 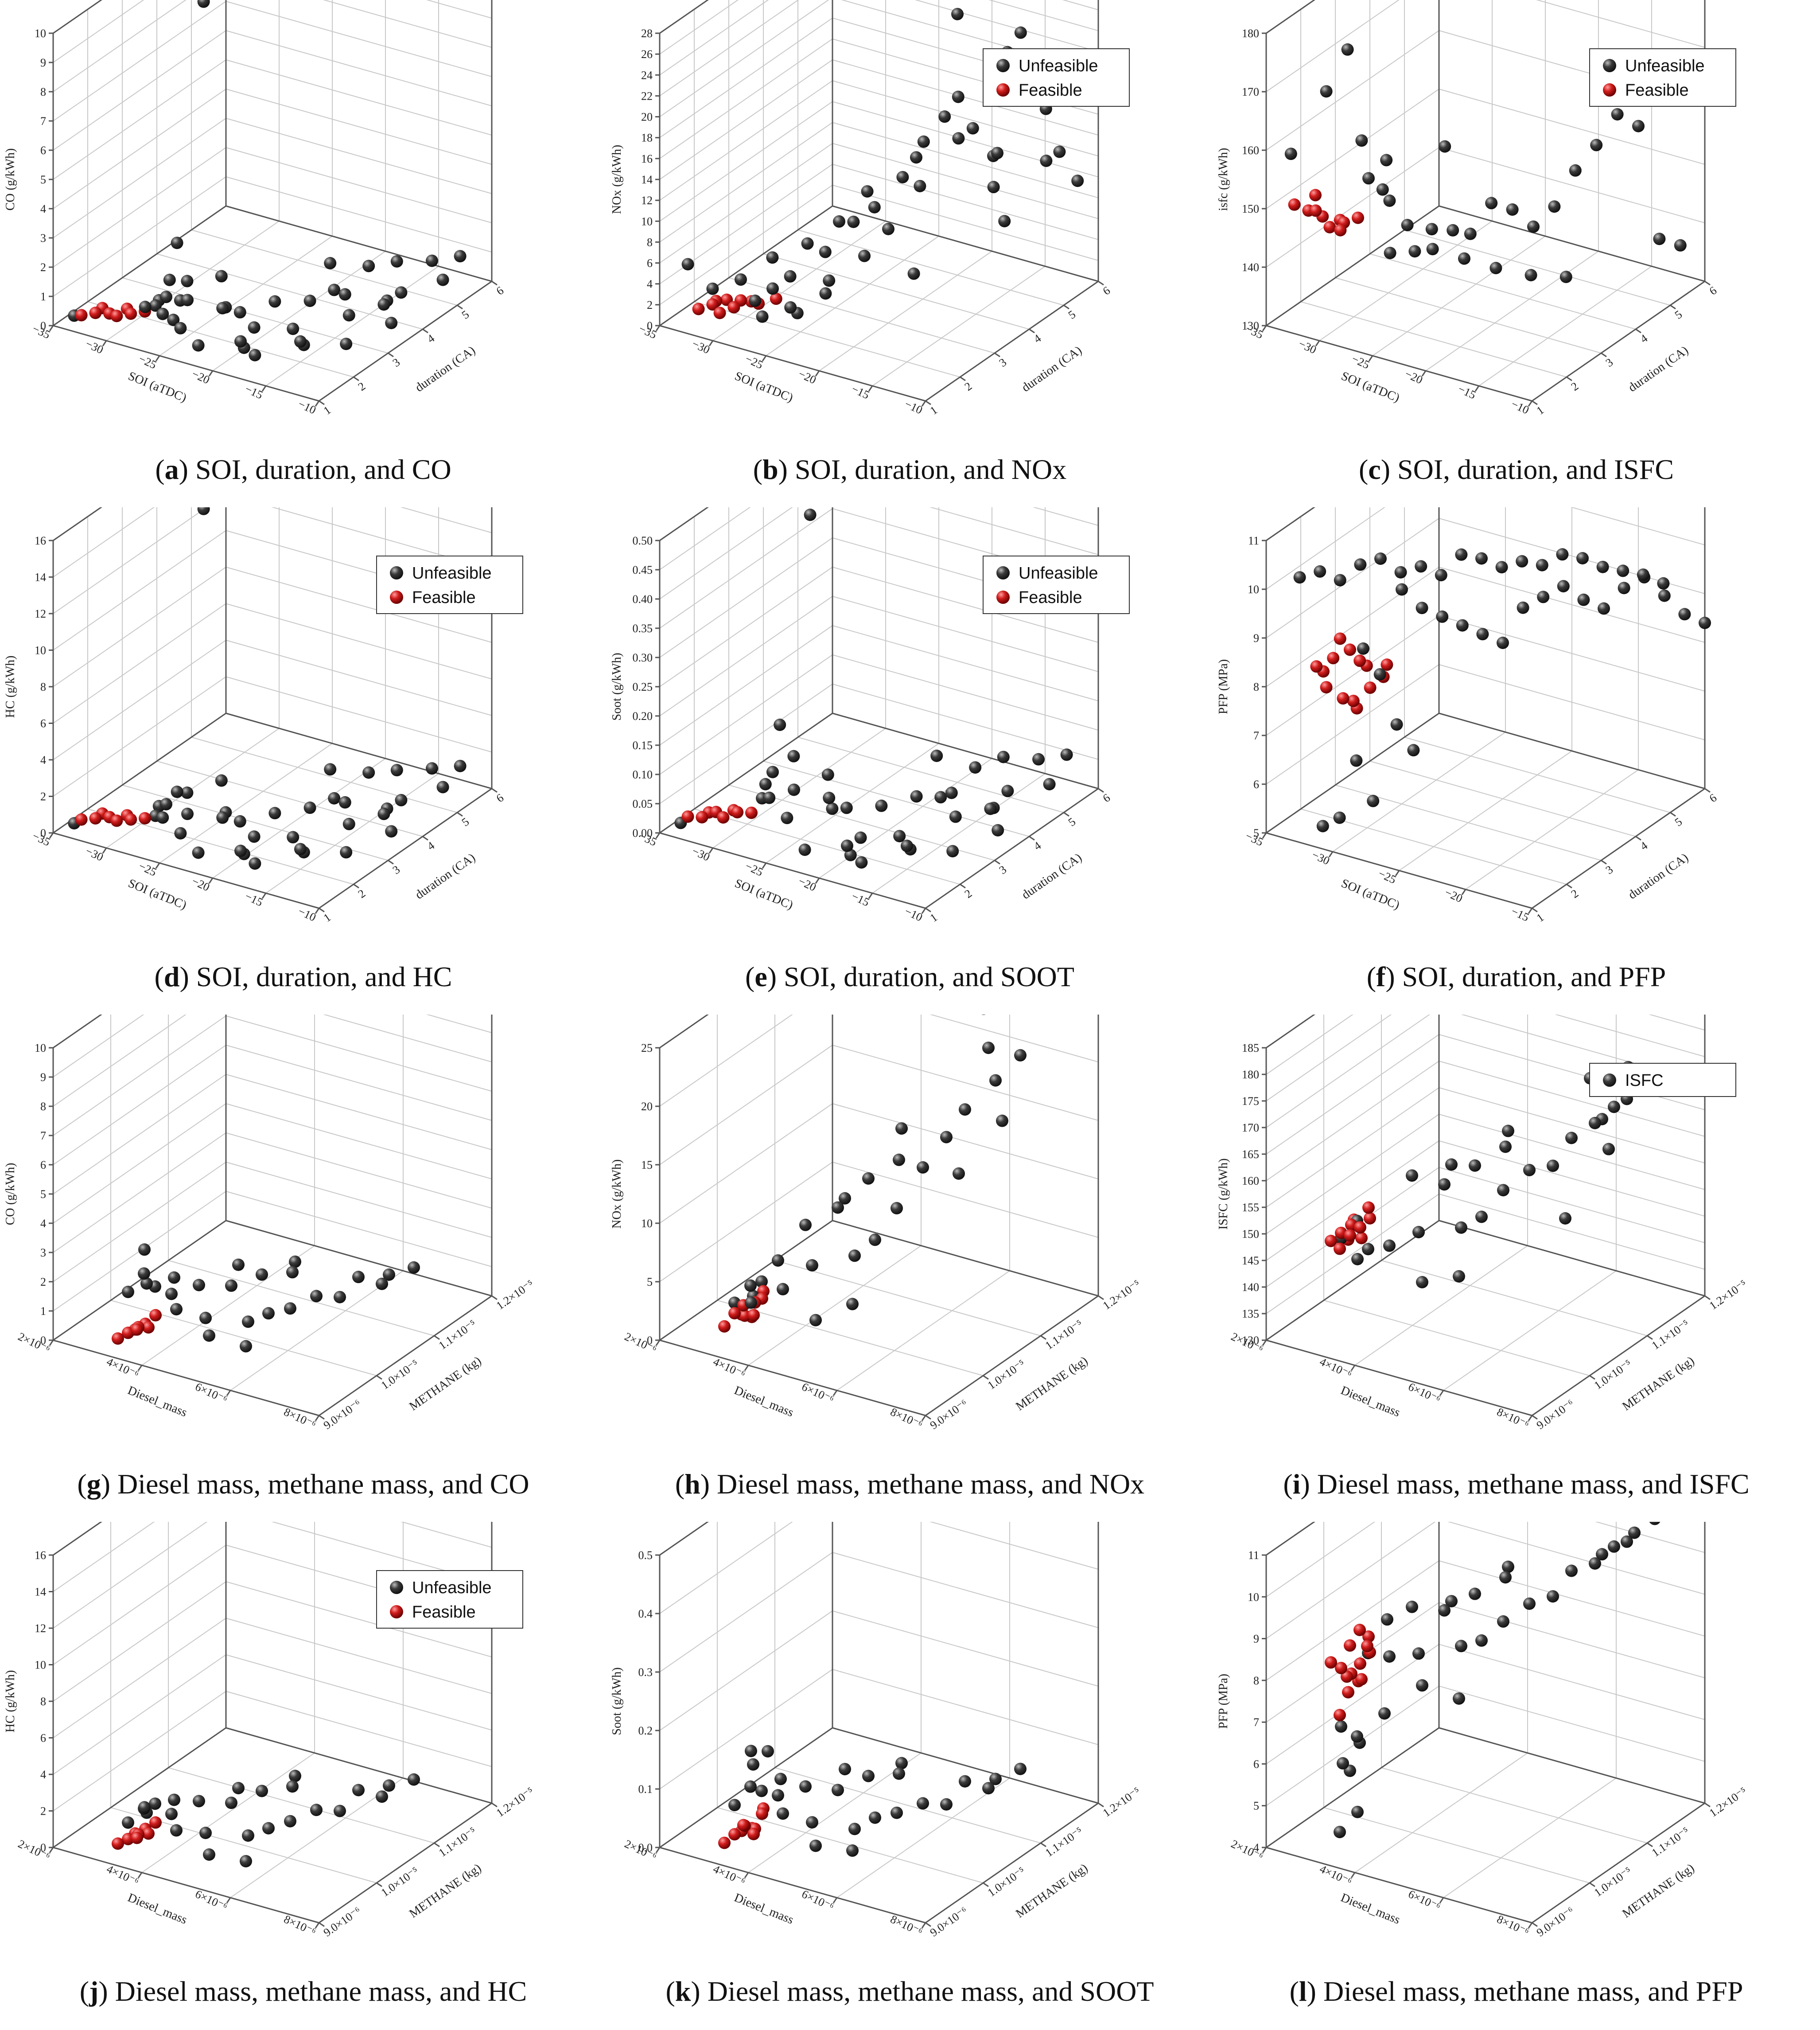 What do you see at coordinates (362, 386) in the screenshot?
I see `y-tick-label: 2` at bounding box center [362, 386].